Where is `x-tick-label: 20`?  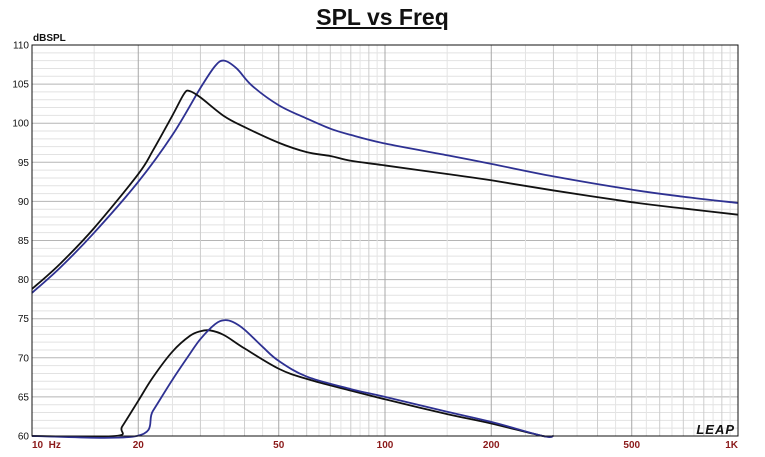 x-tick-label: 20 is located at coordinates (139, 445).